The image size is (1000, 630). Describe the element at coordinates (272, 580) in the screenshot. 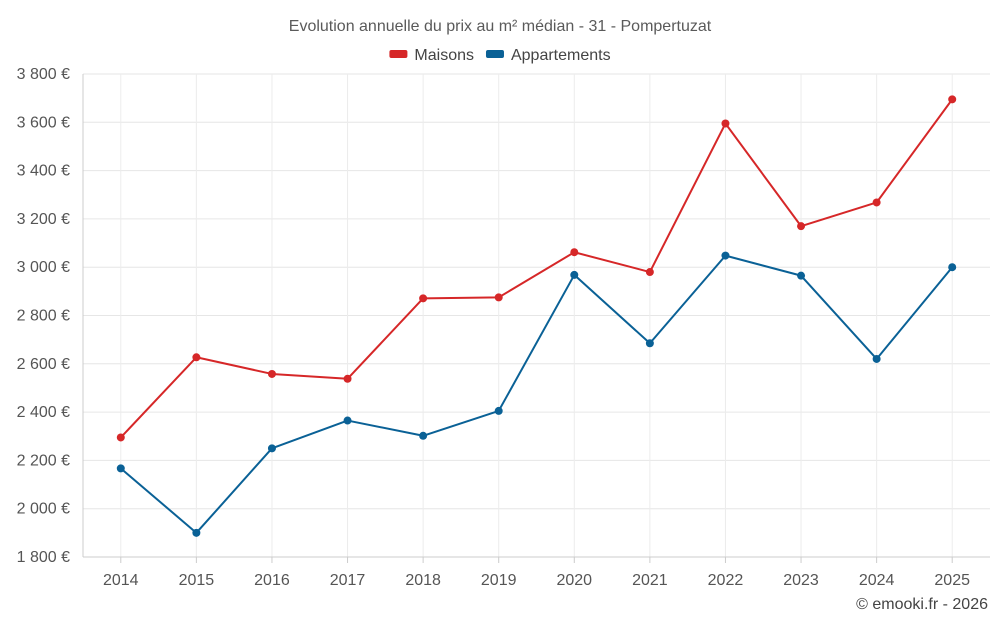

I see `x-tick-label: 2016` at that location.